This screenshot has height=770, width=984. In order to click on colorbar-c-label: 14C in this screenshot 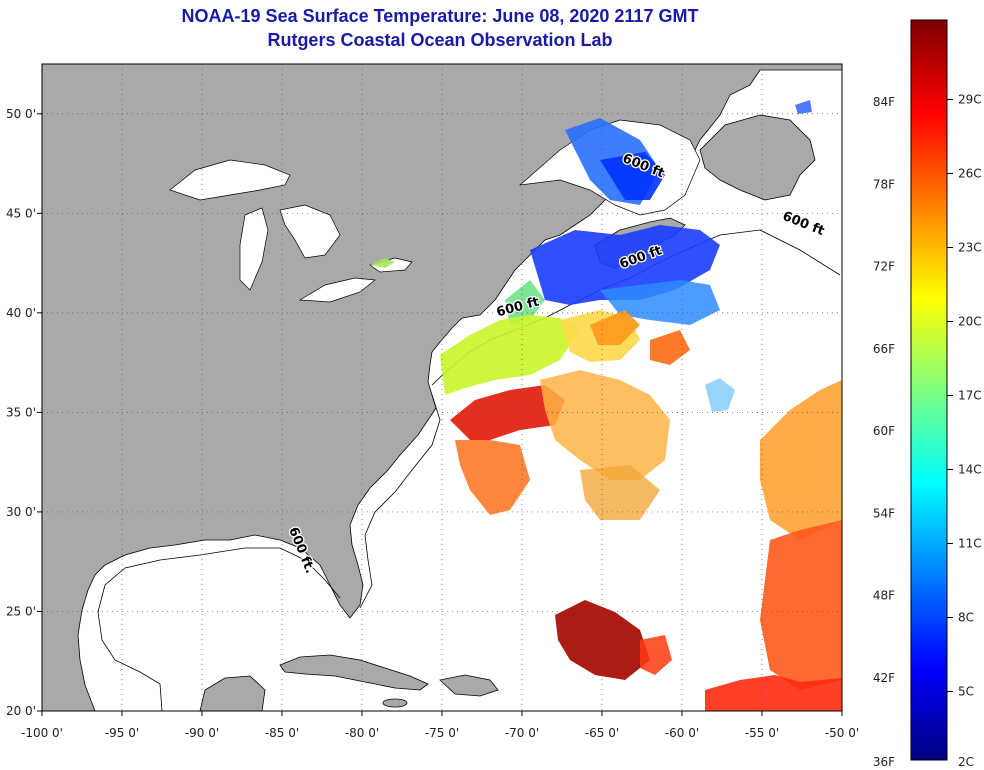, I will do `click(970, 469)`.